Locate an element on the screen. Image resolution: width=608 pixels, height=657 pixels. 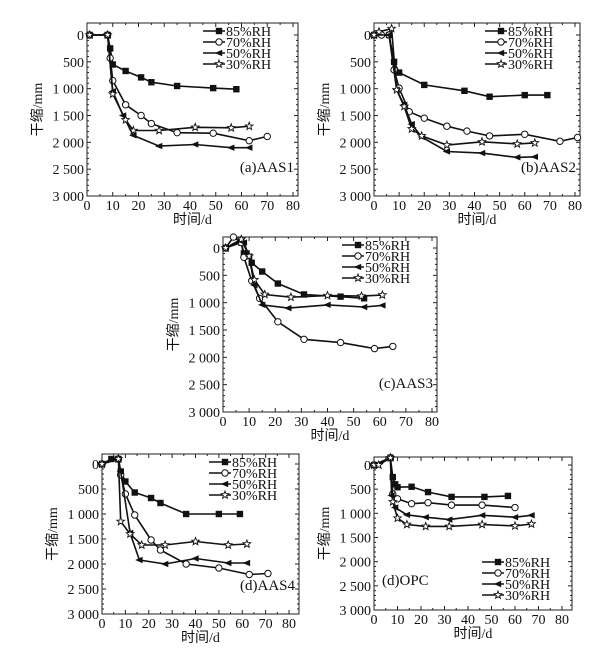
panel-title: (d)OPC is located at coordinates (405, 581).